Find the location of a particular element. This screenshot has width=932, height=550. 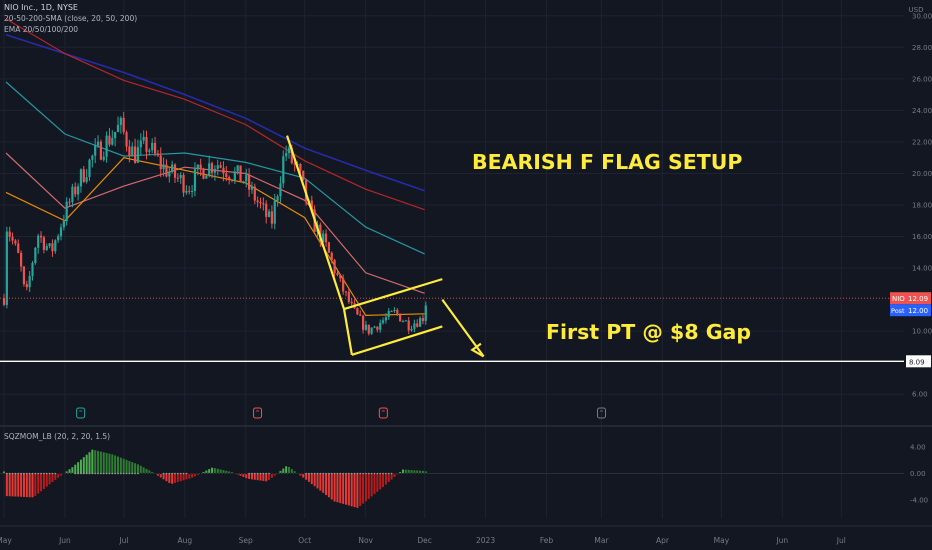

price-tick-9: 10.00 is located at coordinates (922, 332).